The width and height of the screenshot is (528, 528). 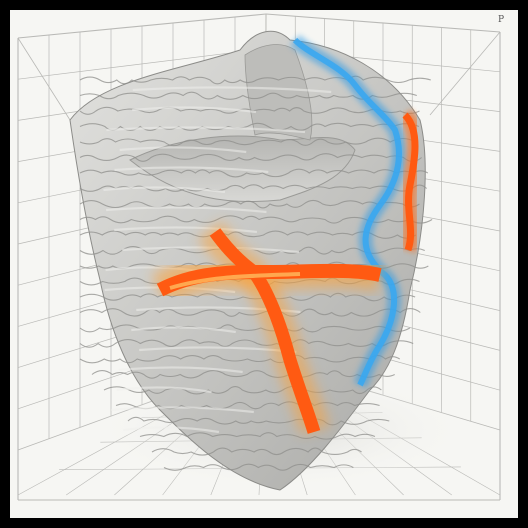 What do you see at coordinates (410, 181) in the screenshot?
I see `orange-vein-right` at bounding box center [410, 181].